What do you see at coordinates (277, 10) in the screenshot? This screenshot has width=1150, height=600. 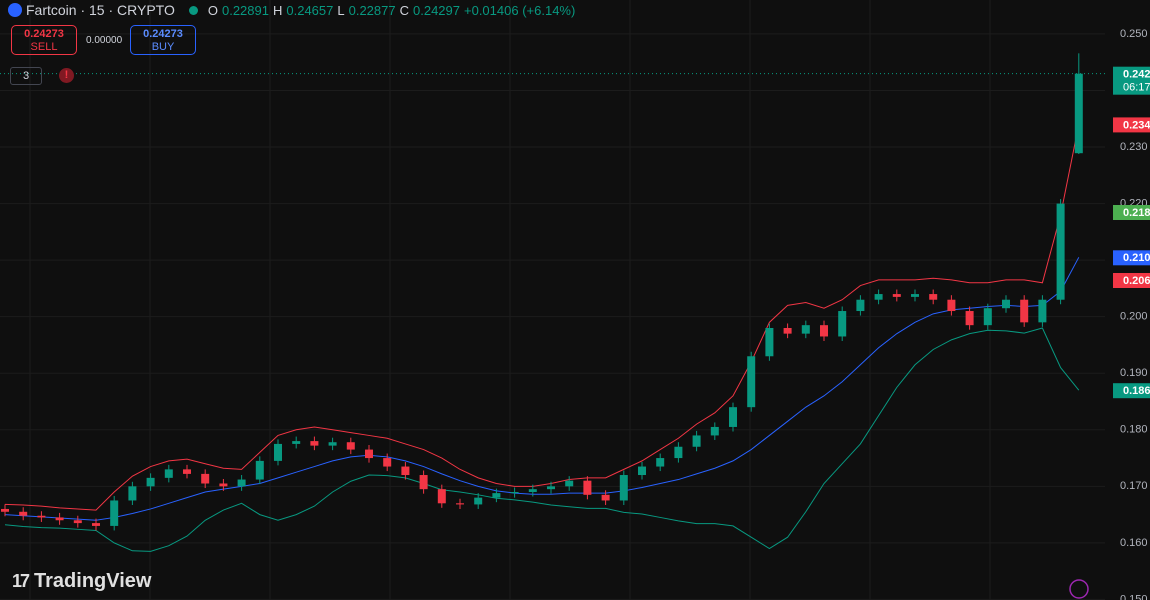 I see `h-label: H` at bounding box center [277, 10].